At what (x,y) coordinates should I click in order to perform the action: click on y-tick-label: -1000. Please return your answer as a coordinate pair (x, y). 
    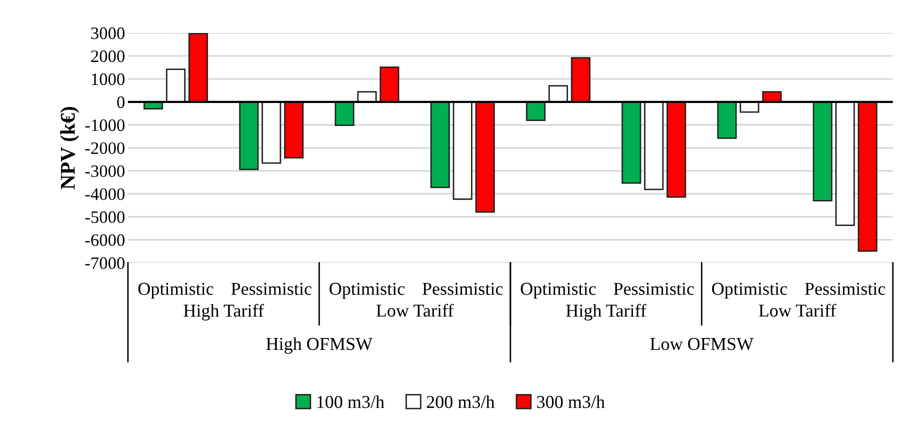
    Looking at the image, I should click on (105, 125).